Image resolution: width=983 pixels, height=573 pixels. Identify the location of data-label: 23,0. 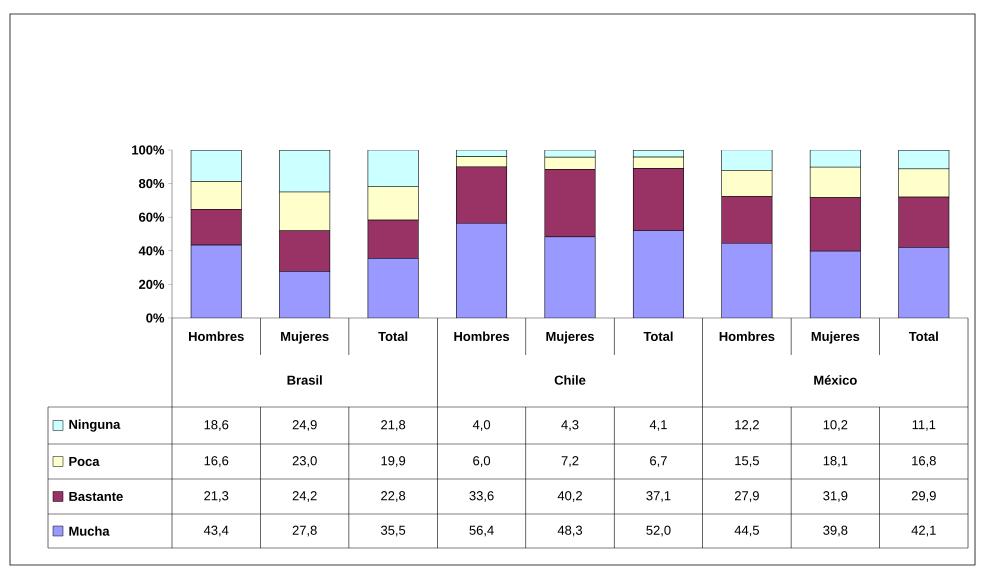
(304, 461).